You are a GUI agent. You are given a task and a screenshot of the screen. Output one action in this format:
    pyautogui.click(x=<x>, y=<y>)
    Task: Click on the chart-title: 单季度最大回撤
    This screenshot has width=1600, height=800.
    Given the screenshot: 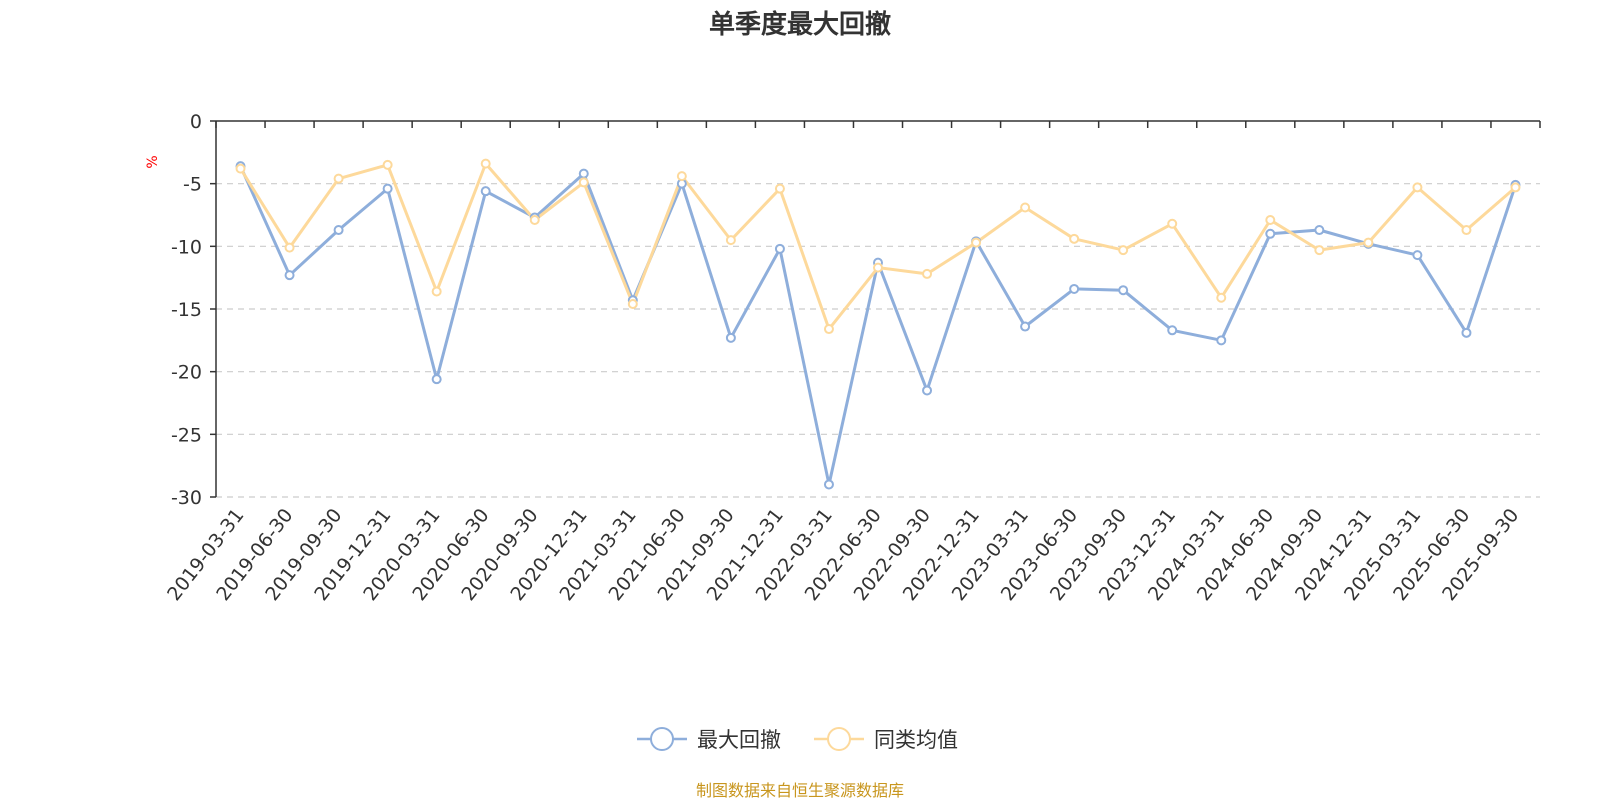 What is the action you would take?
    pyautogui.click(x=800, y=24)
    